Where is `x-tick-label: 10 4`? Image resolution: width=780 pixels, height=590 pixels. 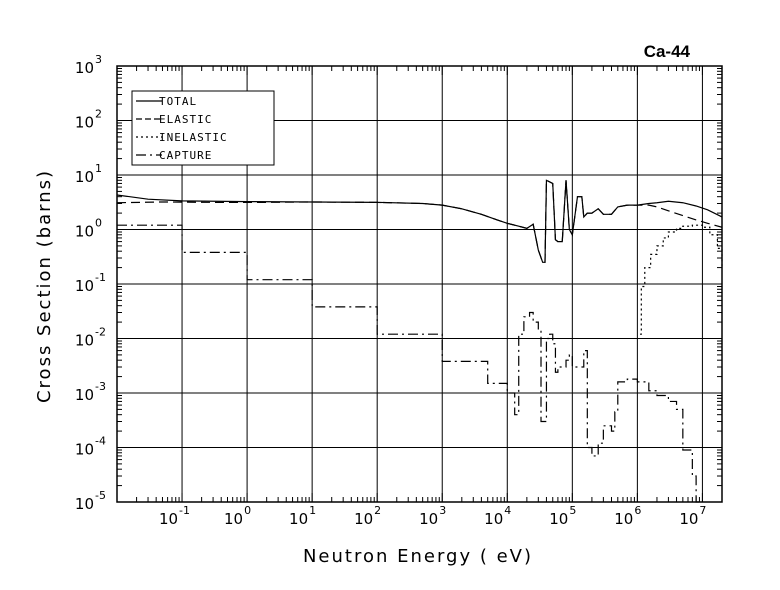
x-tick-label: 10 4 is located at coordinates (497, 516).